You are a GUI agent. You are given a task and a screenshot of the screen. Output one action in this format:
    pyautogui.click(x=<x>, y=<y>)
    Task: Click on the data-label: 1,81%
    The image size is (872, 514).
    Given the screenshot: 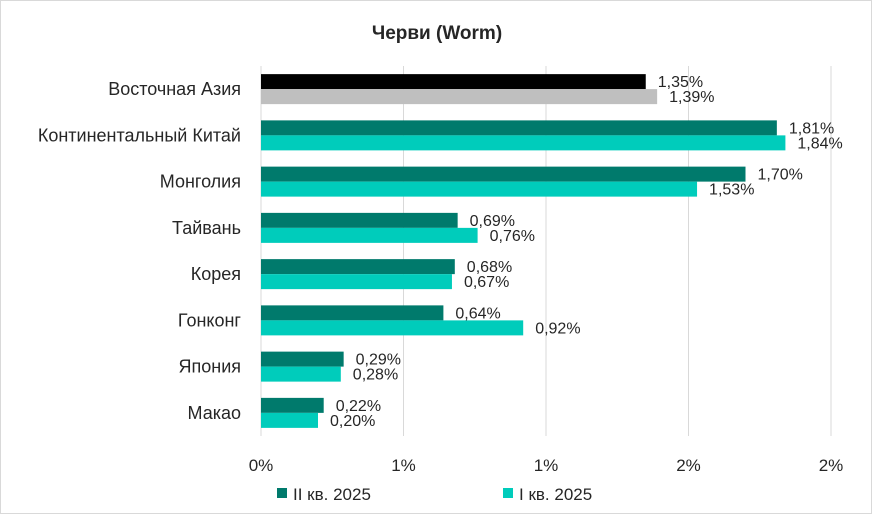 What is the action you would take?
    pyautogui.click(x=811, y=128)
    